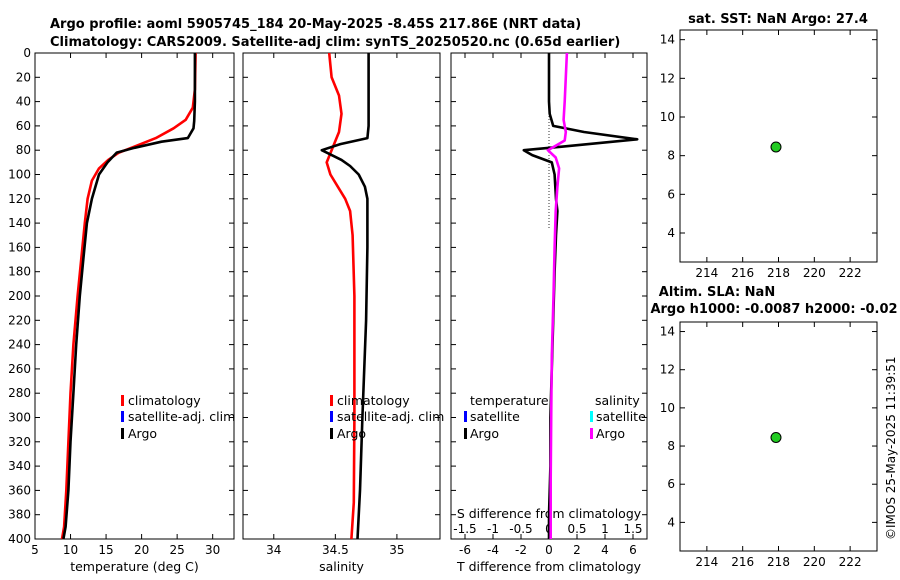 This screenshot has width=900, height=580. Describe the element at coordinates (19, 539) in the screenshot. I see `y-tick-label: 400` at that location.